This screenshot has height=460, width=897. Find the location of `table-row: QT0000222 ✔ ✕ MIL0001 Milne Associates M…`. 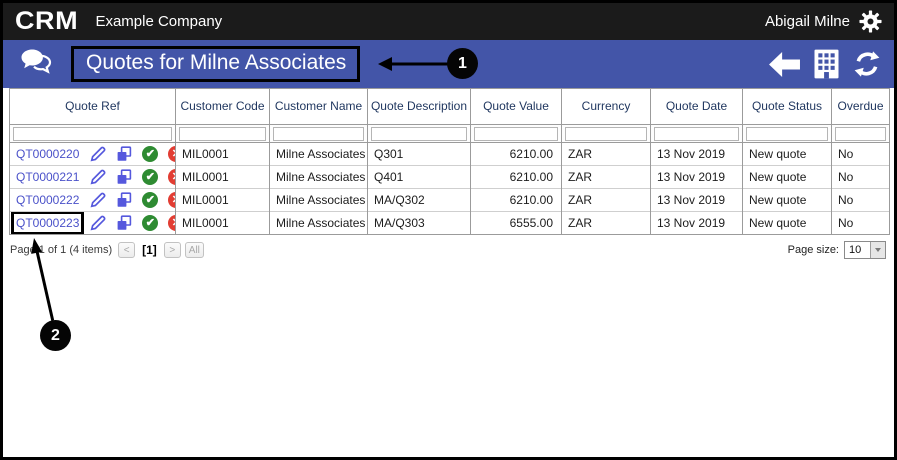

table-row: QT0000222 ✔ ✕ MIL0001 Milne Associates M… is located at coordinates (449, 200).